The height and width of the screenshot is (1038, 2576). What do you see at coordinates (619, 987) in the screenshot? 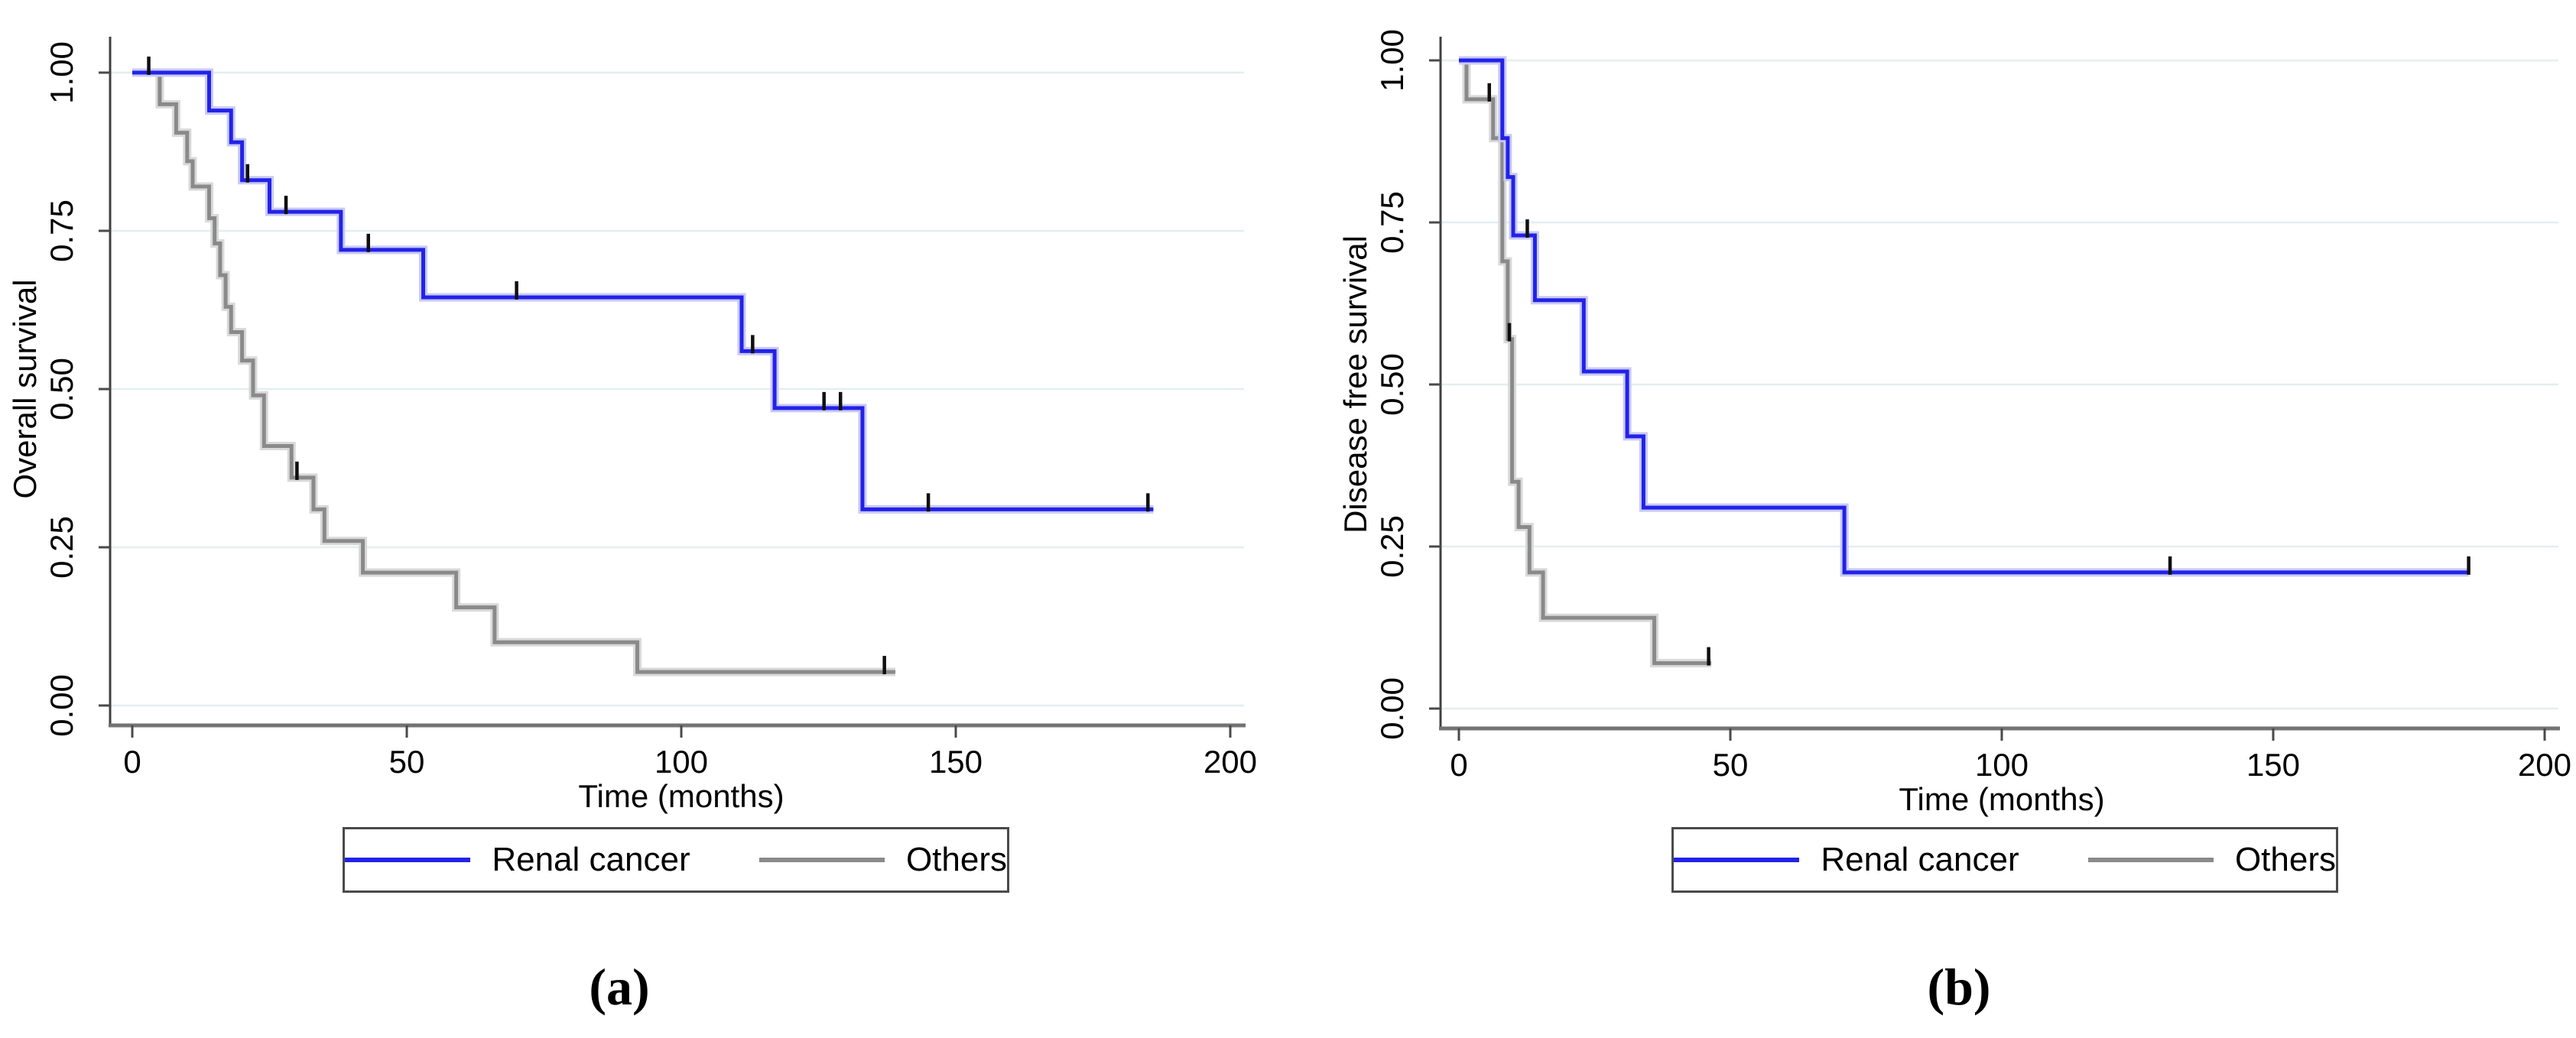
I see `caption-panel-a: (a)` at bounding box center [619, 987].